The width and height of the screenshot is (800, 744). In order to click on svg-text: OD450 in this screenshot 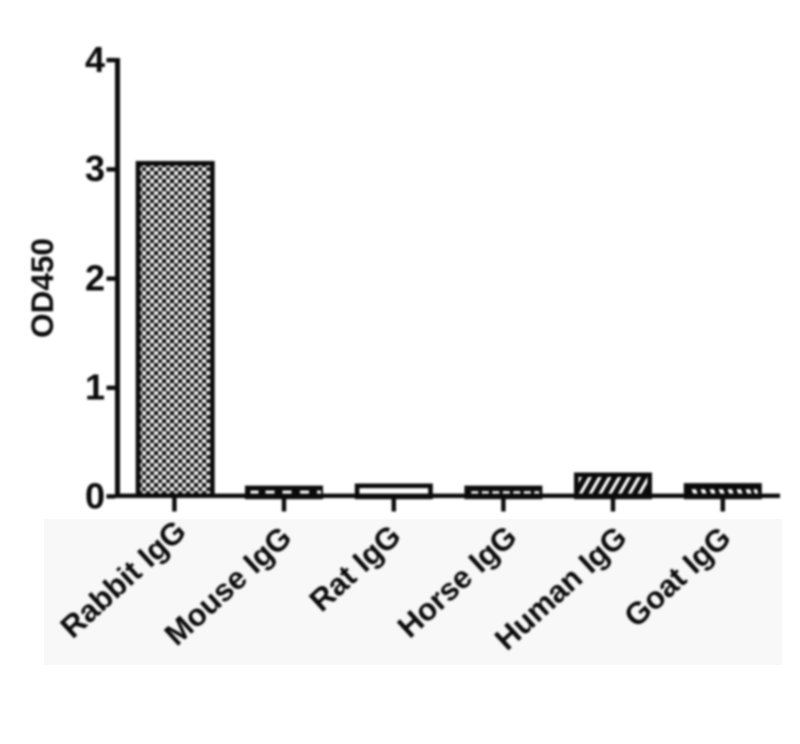, I will do `click(42, 288)`.